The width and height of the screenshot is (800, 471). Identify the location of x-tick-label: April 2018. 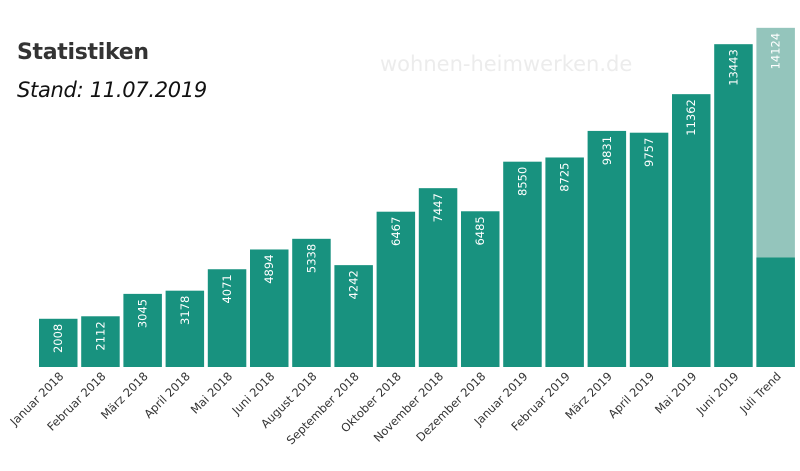
(167, 395).